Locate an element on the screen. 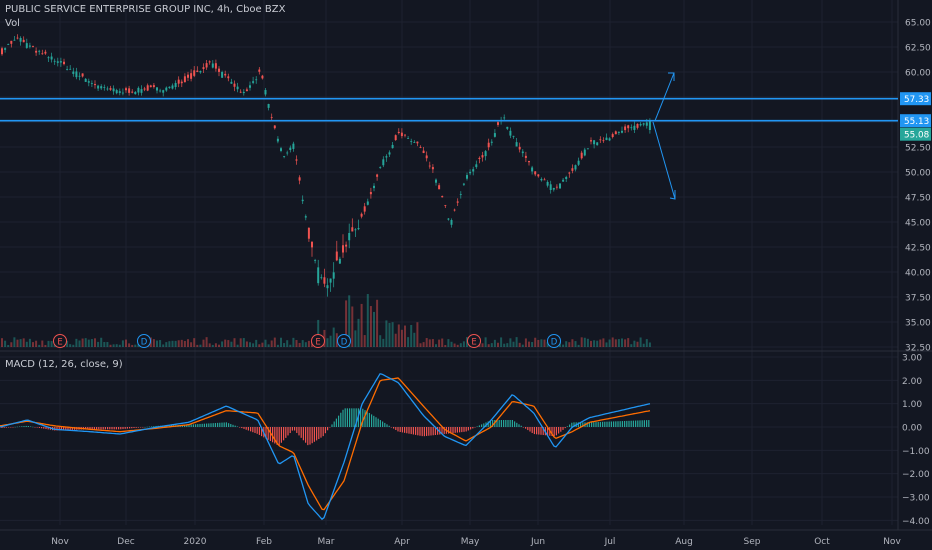 The width and height of the screenshot is (932, 550). support-resistance-lines is located at coordinates (449, 109).